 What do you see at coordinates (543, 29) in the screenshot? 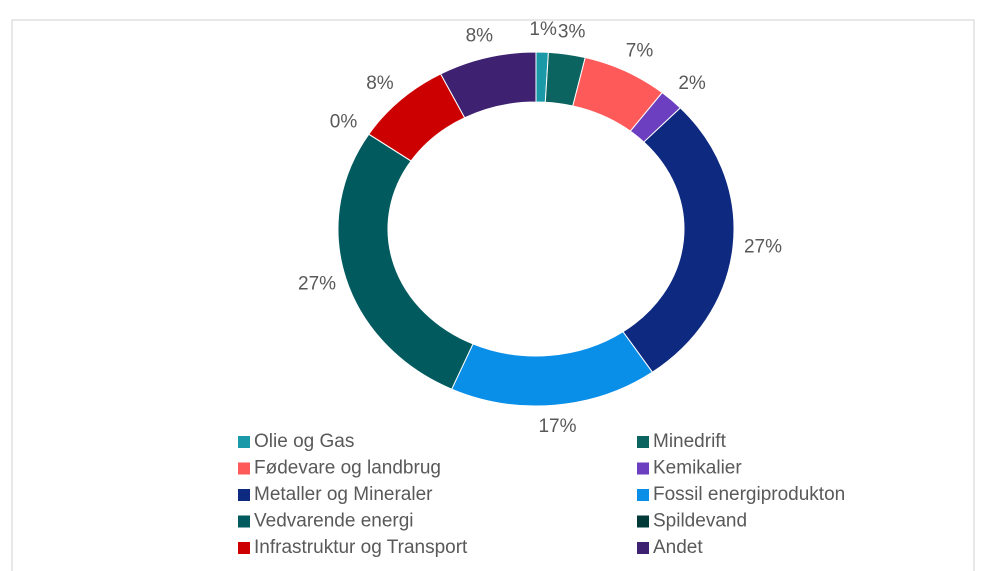
I see `data-label: 1%` at bounding box center [543, 29].